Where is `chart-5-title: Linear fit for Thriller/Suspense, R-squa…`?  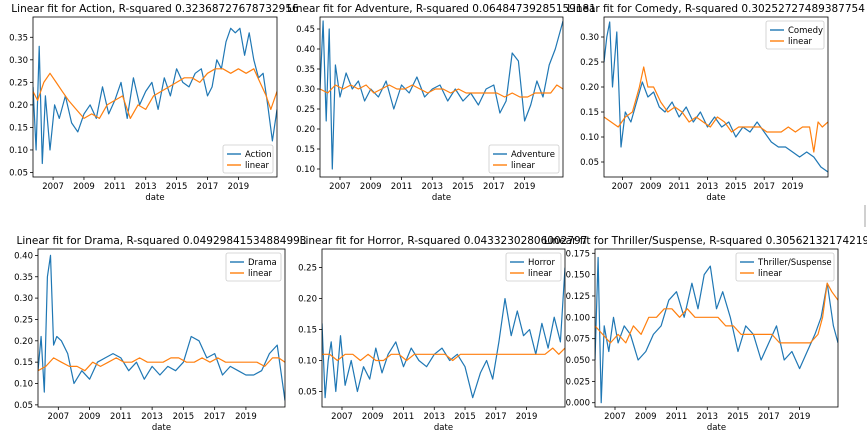 chart-5-title: Linear fit for Thriller/Suspense, R-squa… is located at coordinates (705, 241).